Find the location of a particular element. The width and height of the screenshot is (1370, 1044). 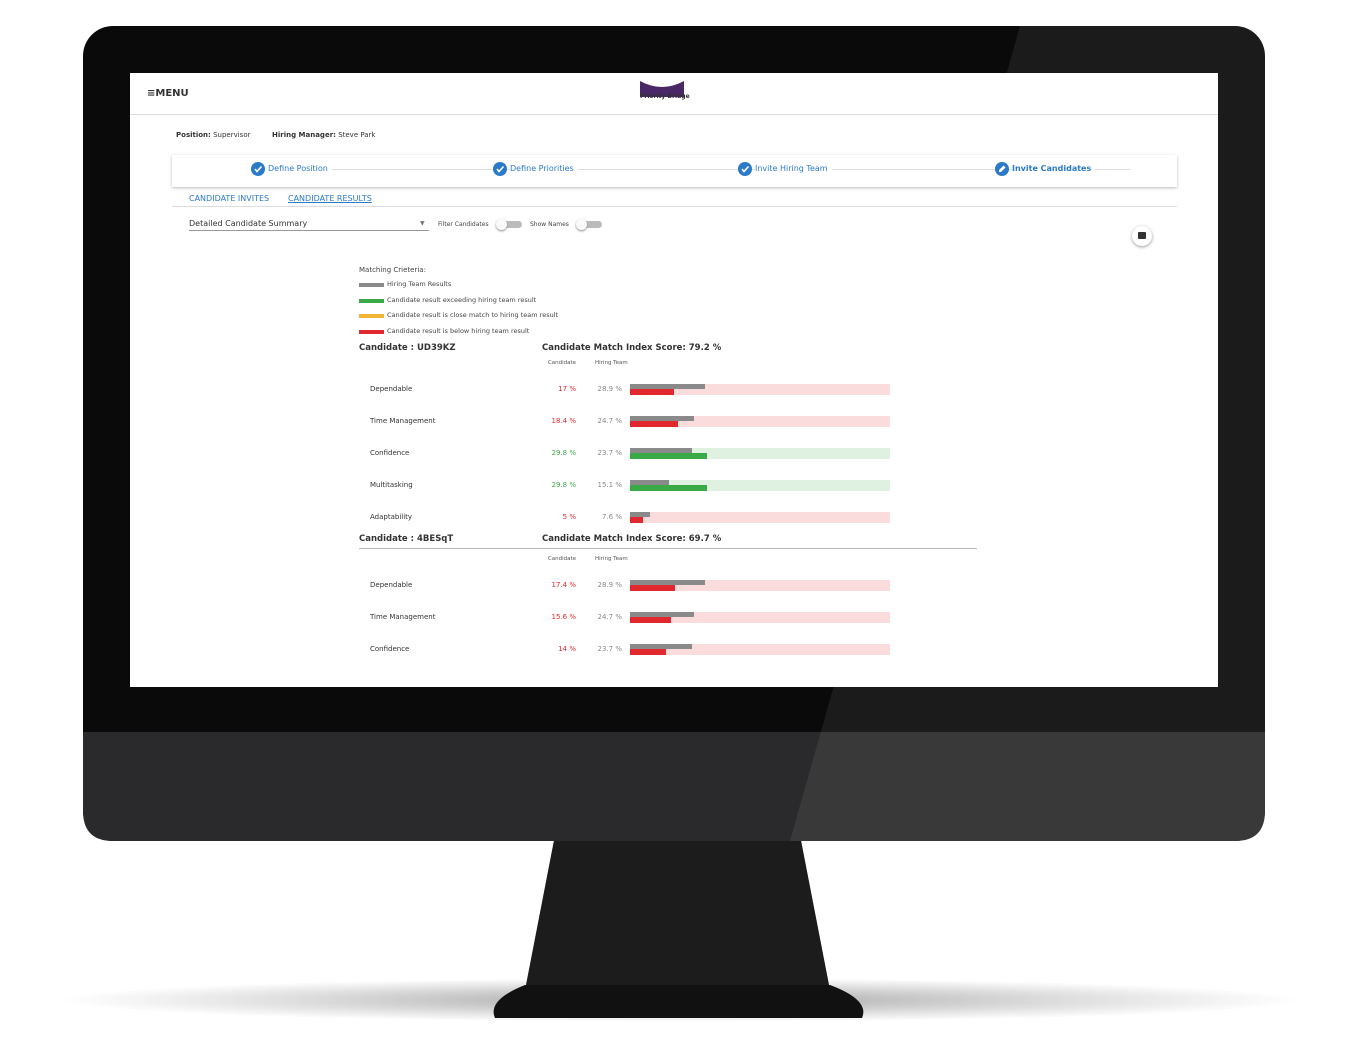

candidate-value: 5 % is located at coordinates (569, 517).